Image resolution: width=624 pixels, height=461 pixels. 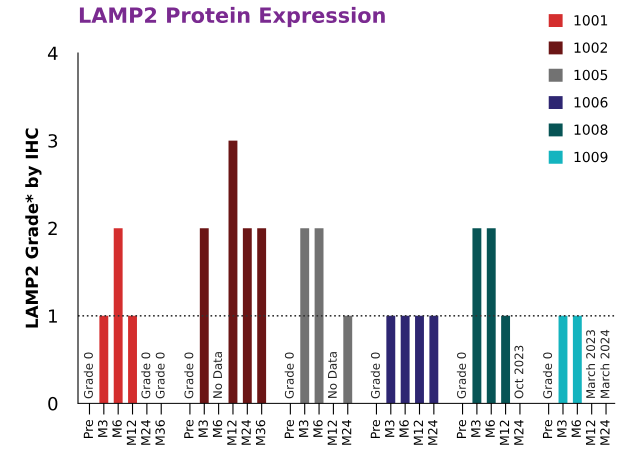 What do you see at coordinates (591, 364) in the screenshot?
I see `text: March 2023` at bounding box center [591, 364].